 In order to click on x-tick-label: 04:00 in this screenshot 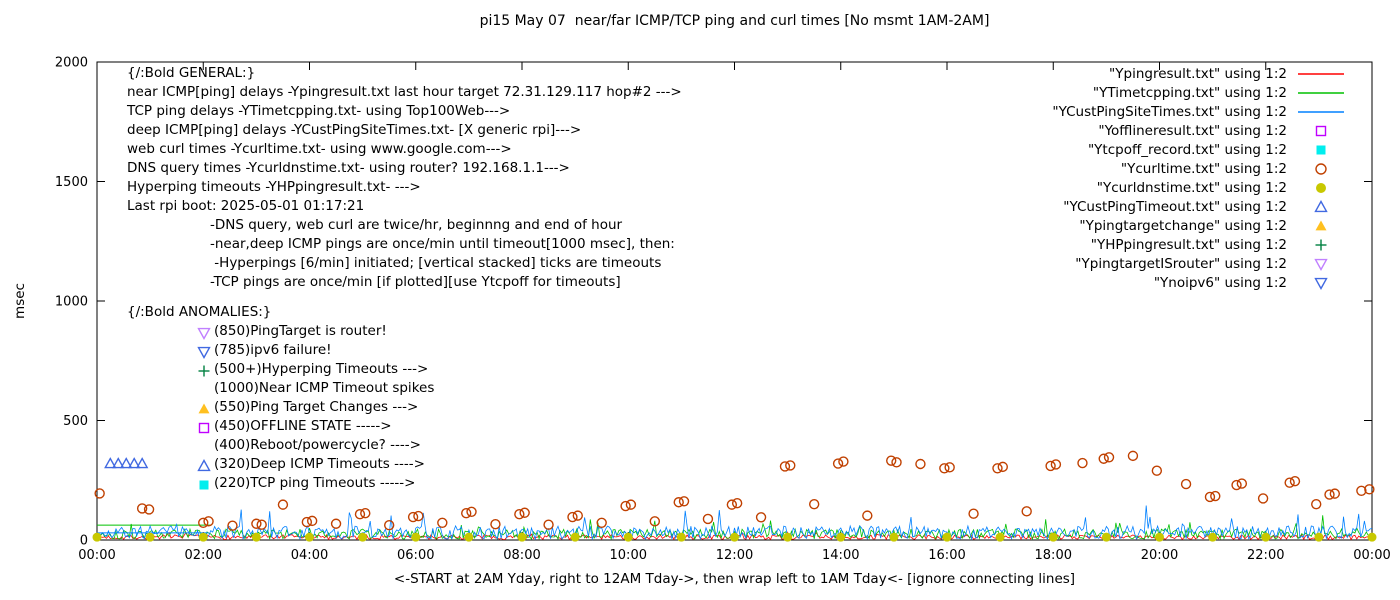, I will do `click(309, 555)`.